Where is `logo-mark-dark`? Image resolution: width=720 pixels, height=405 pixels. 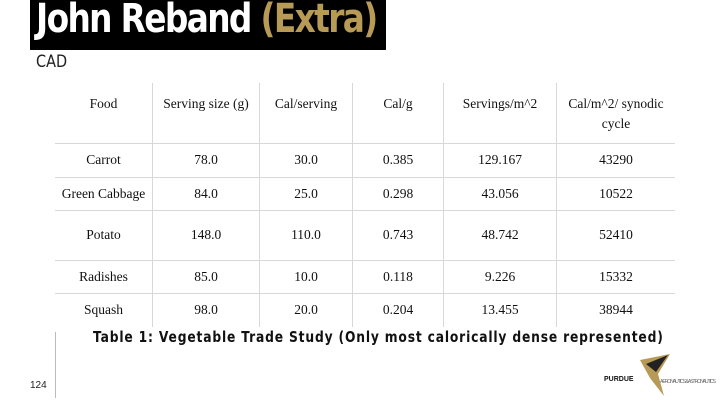 logo-mark-dark is located at coordinates (657, 363).